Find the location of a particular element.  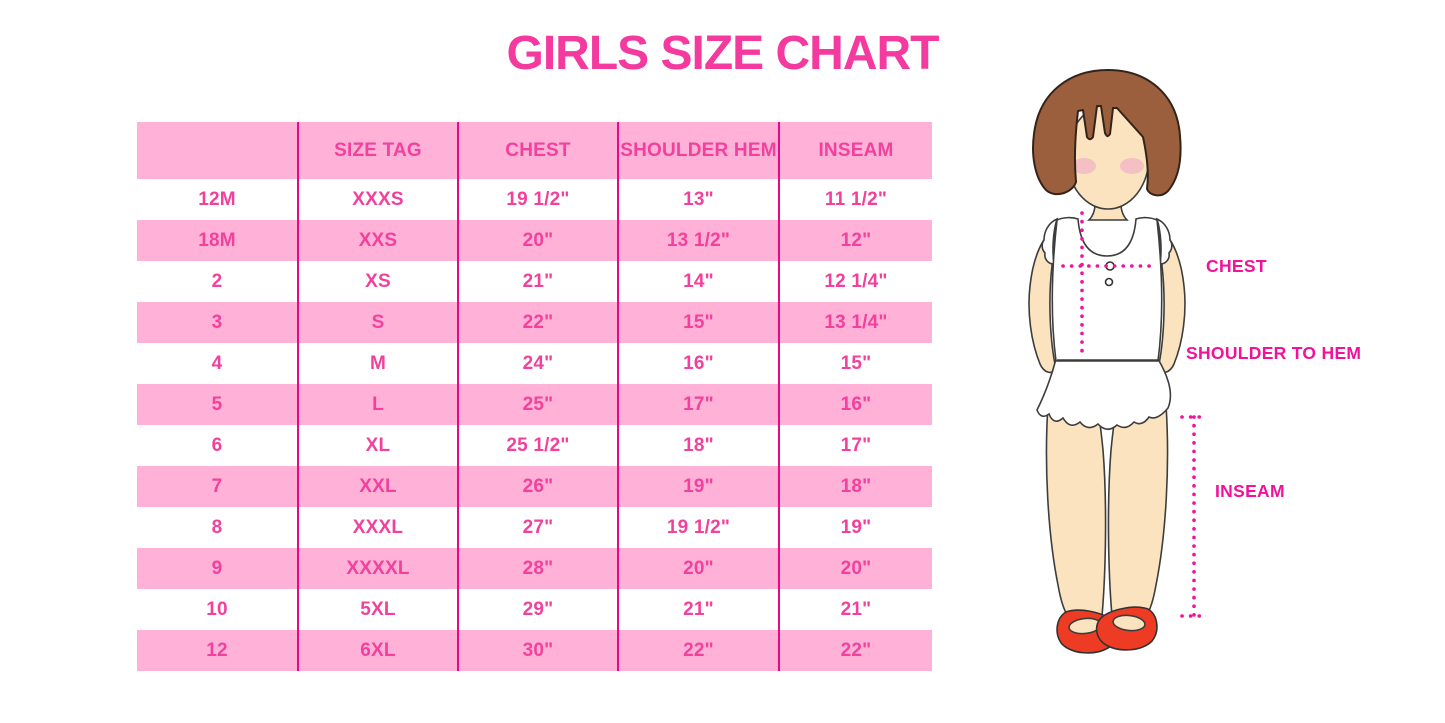

measurement-cell: XXL is located at coordinates (377, 486).